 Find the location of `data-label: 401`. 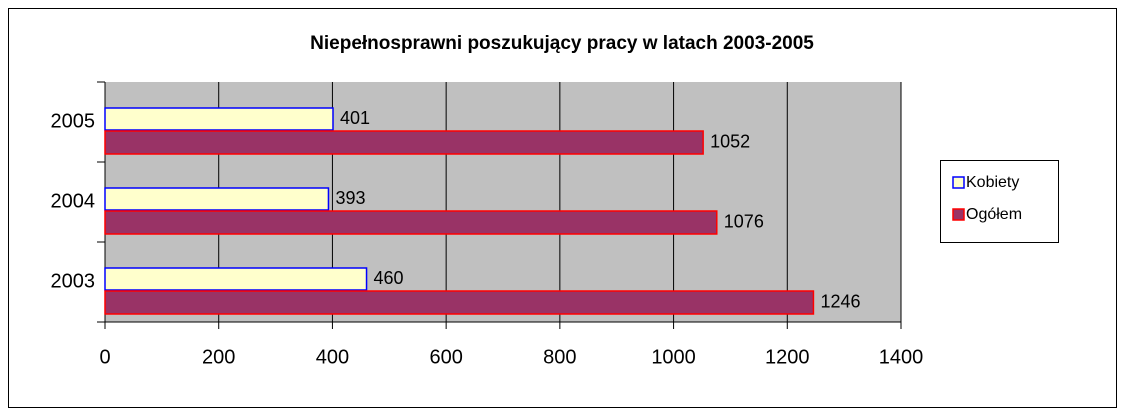

data-label: 401 is located at coordinates (355, 118).